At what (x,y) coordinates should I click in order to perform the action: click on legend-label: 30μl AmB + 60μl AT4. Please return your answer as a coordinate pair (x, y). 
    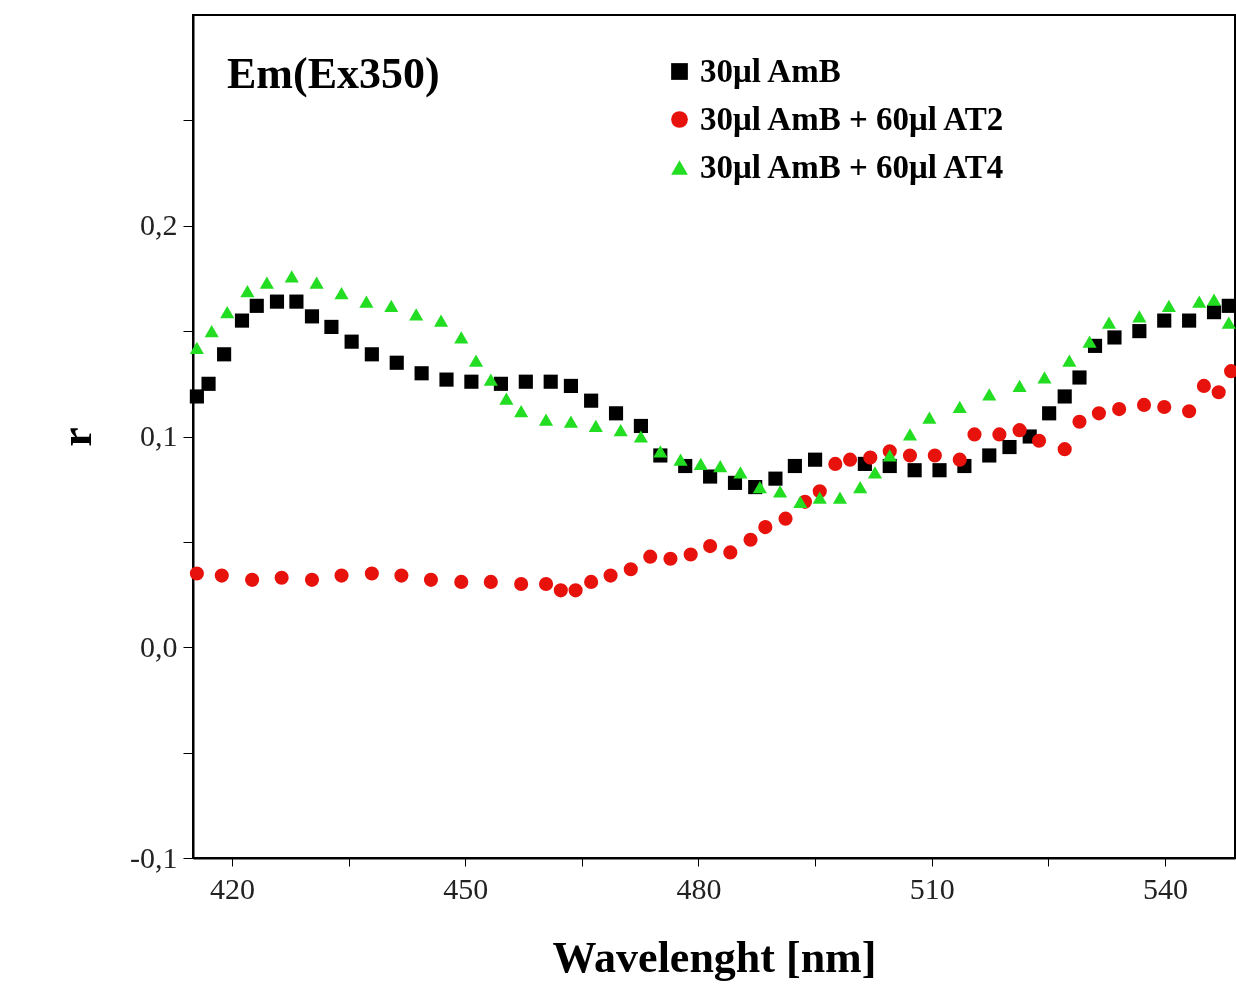
    Looking at the image, I should click on (852, 166).